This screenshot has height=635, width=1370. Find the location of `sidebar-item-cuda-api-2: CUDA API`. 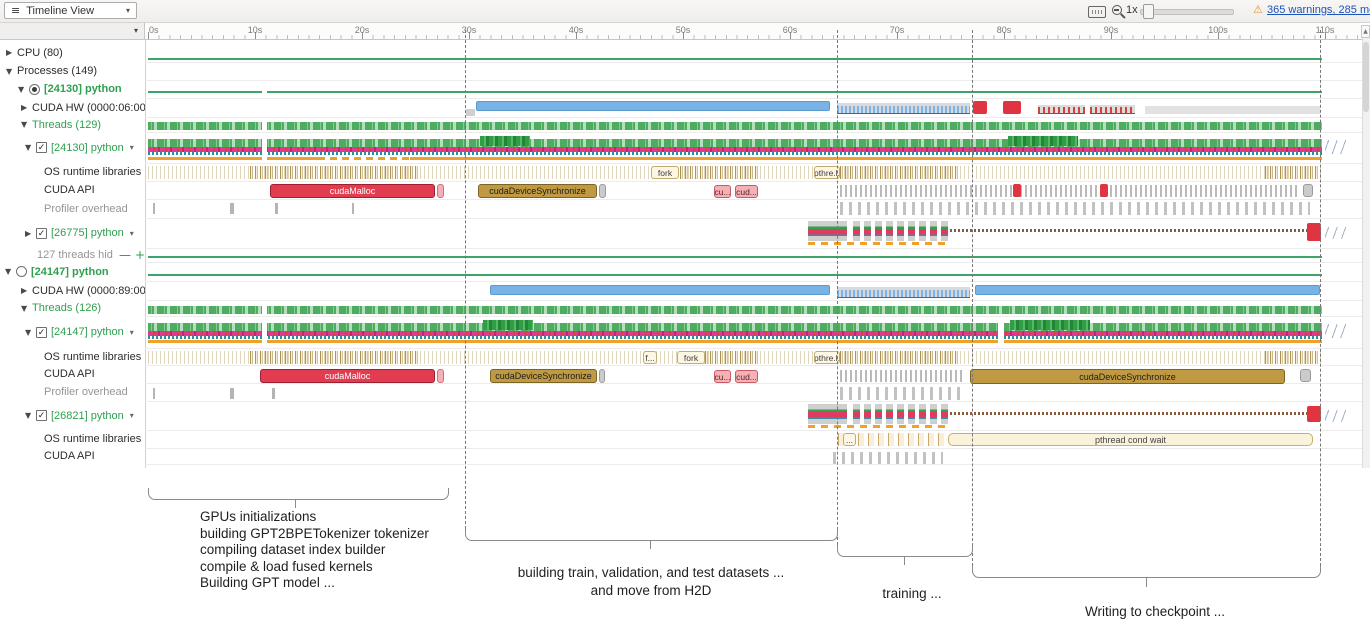

sidebar-item-cuda-api-2: CUDA API is located at coordinates (72, 374).